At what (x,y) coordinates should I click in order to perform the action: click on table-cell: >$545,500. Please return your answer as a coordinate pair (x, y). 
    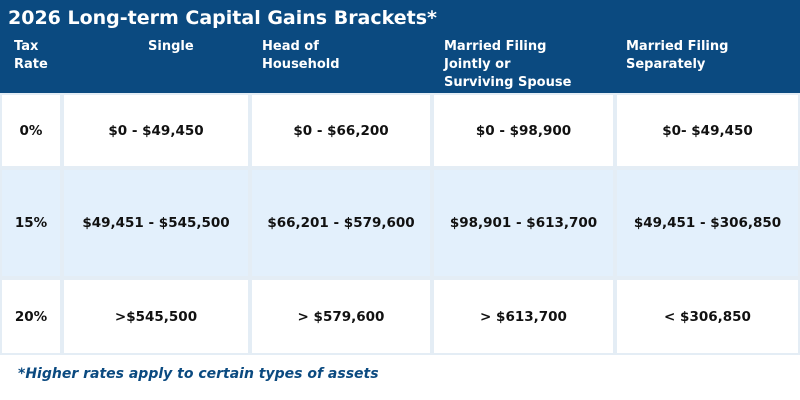
    Looking at the image, I should click on (156, 316).